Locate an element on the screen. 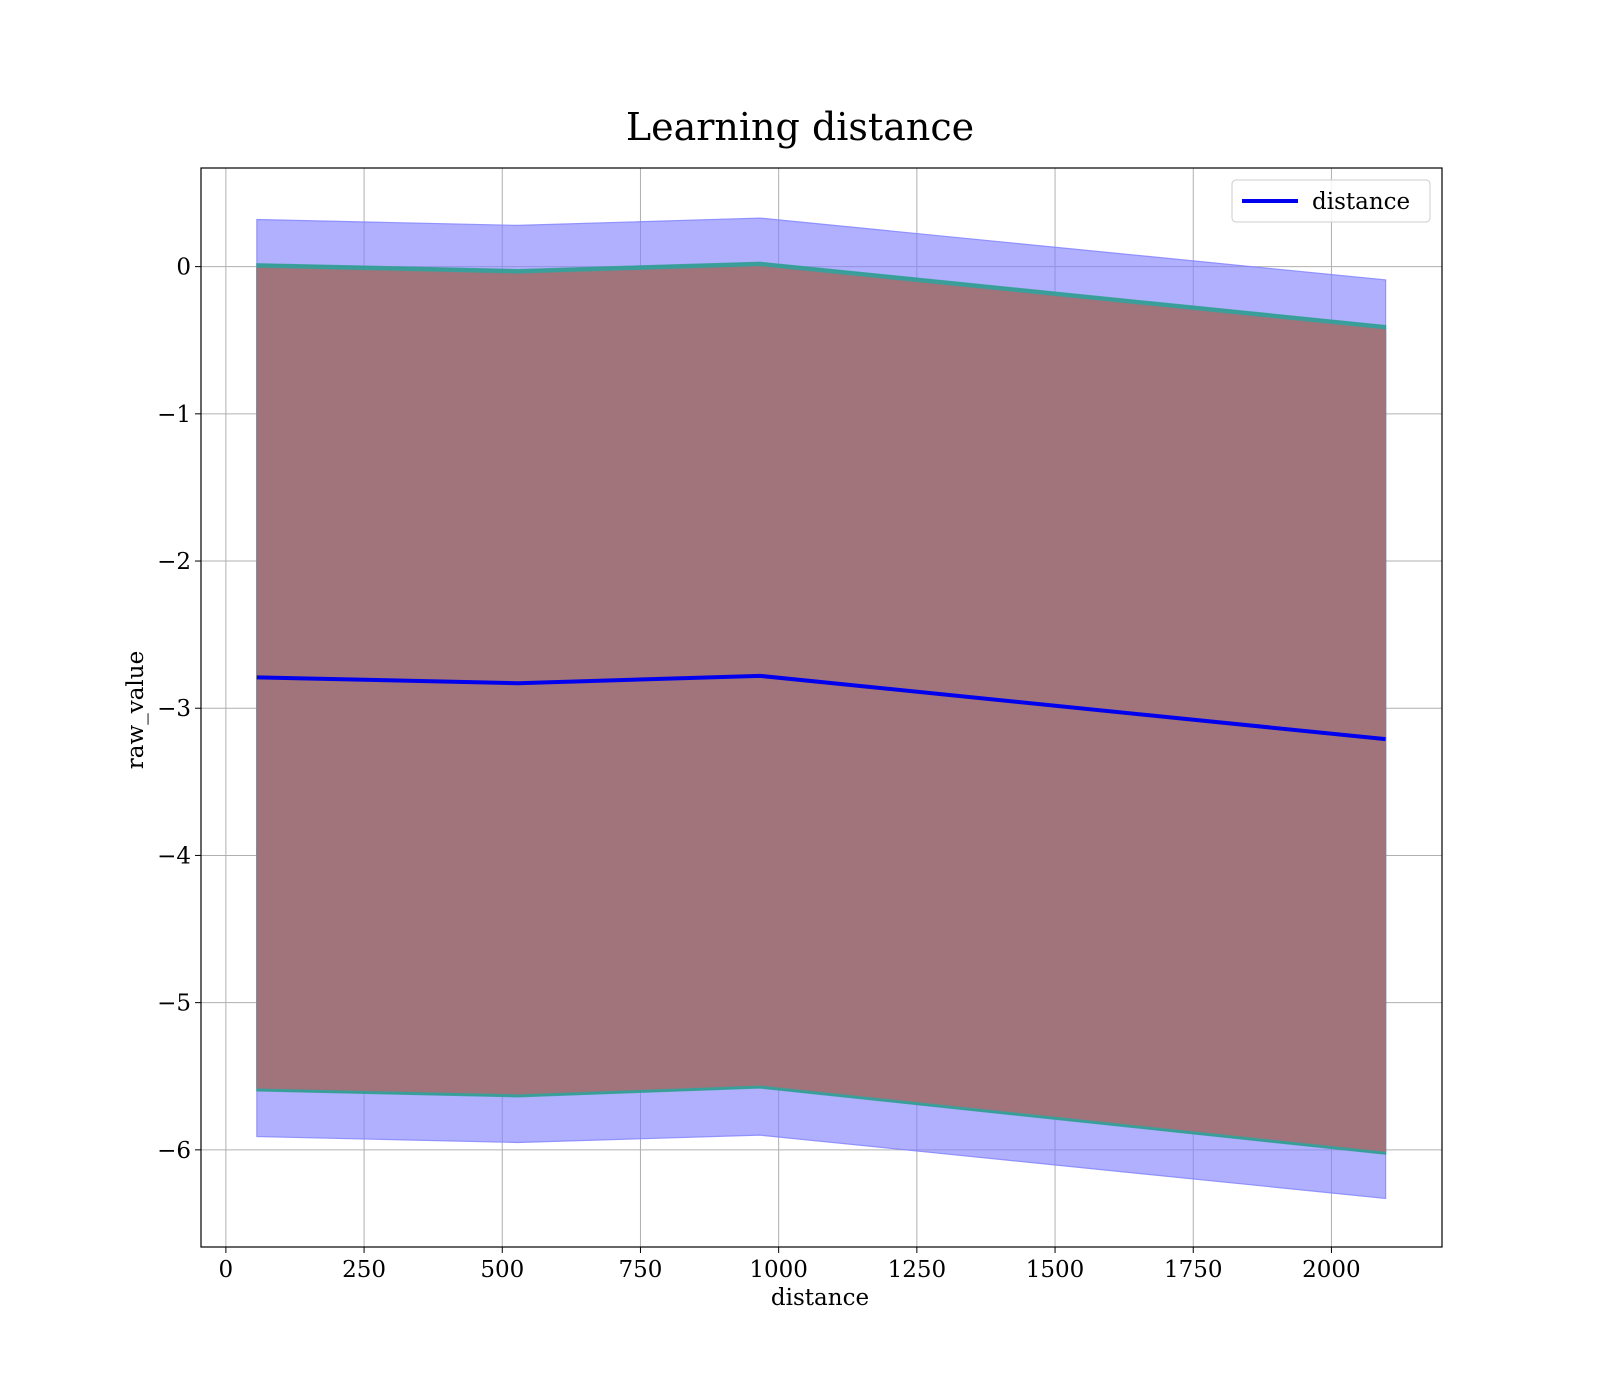 Image resolution: width=1600 pixels, height=1400 pixels. y-tick-label: −6 is located at coordinates (174, 1151).